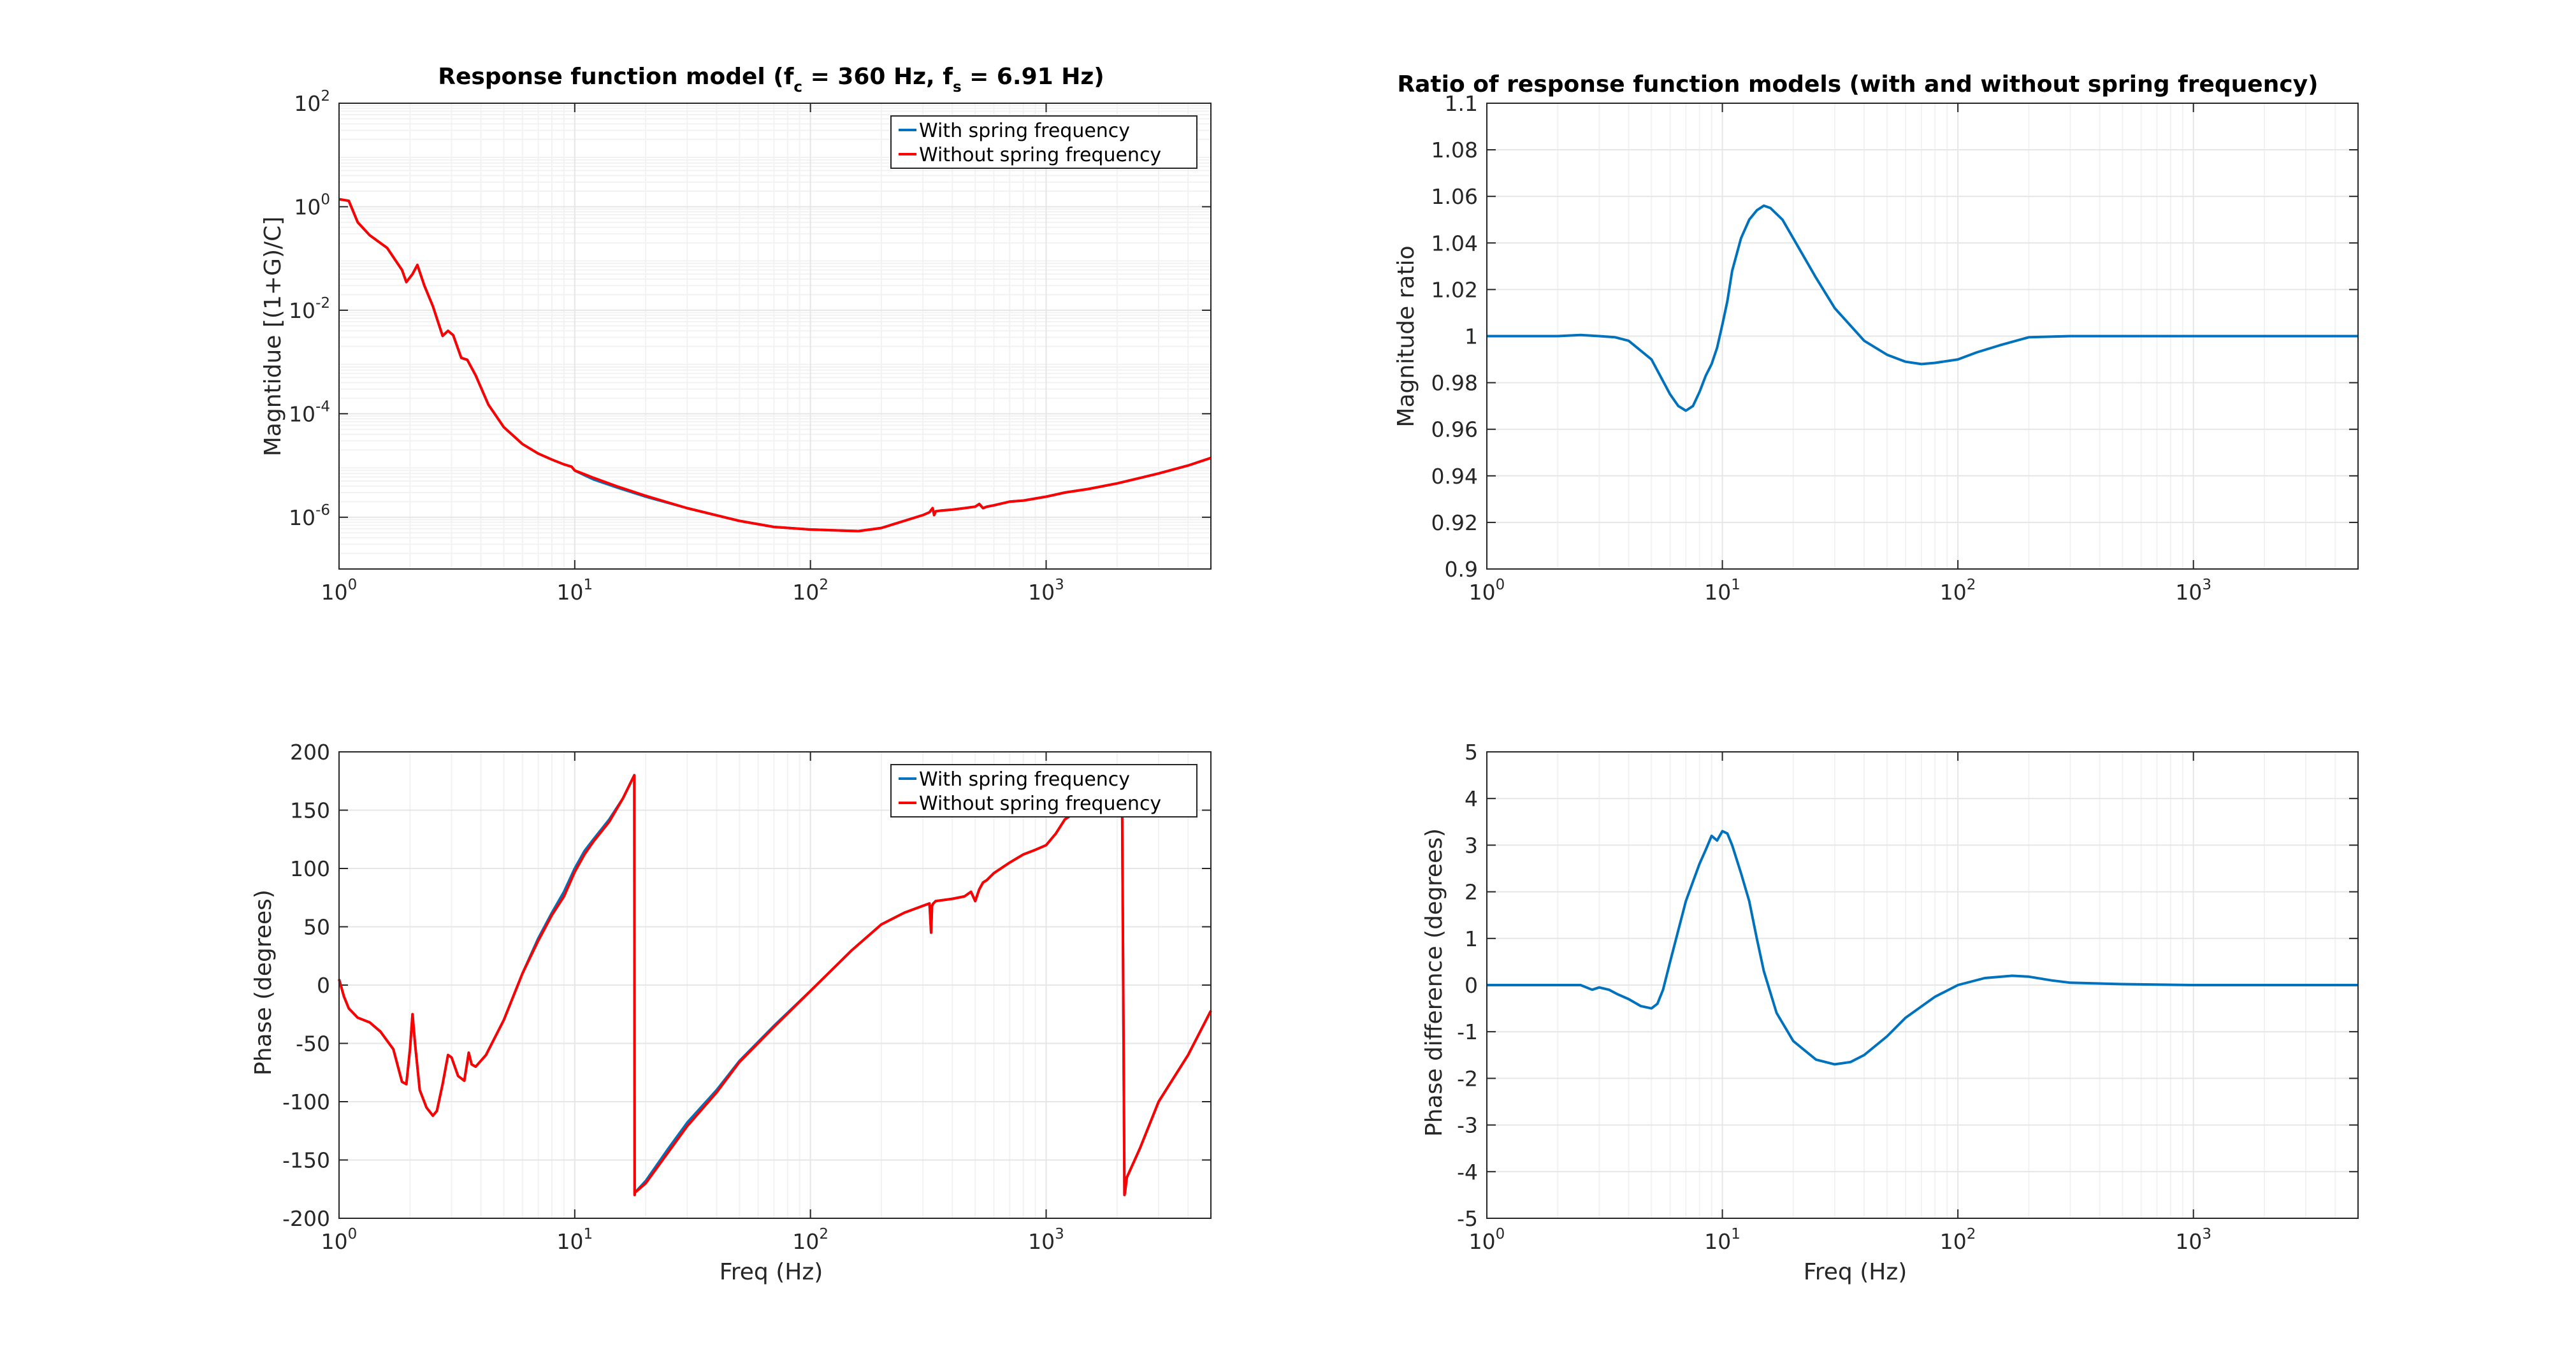 The image size is (2576, 1354). What do you see at coordinates (310, 752) in the screenshot?
I see `y-tick-label: 200` at bounding box center [310, 752].